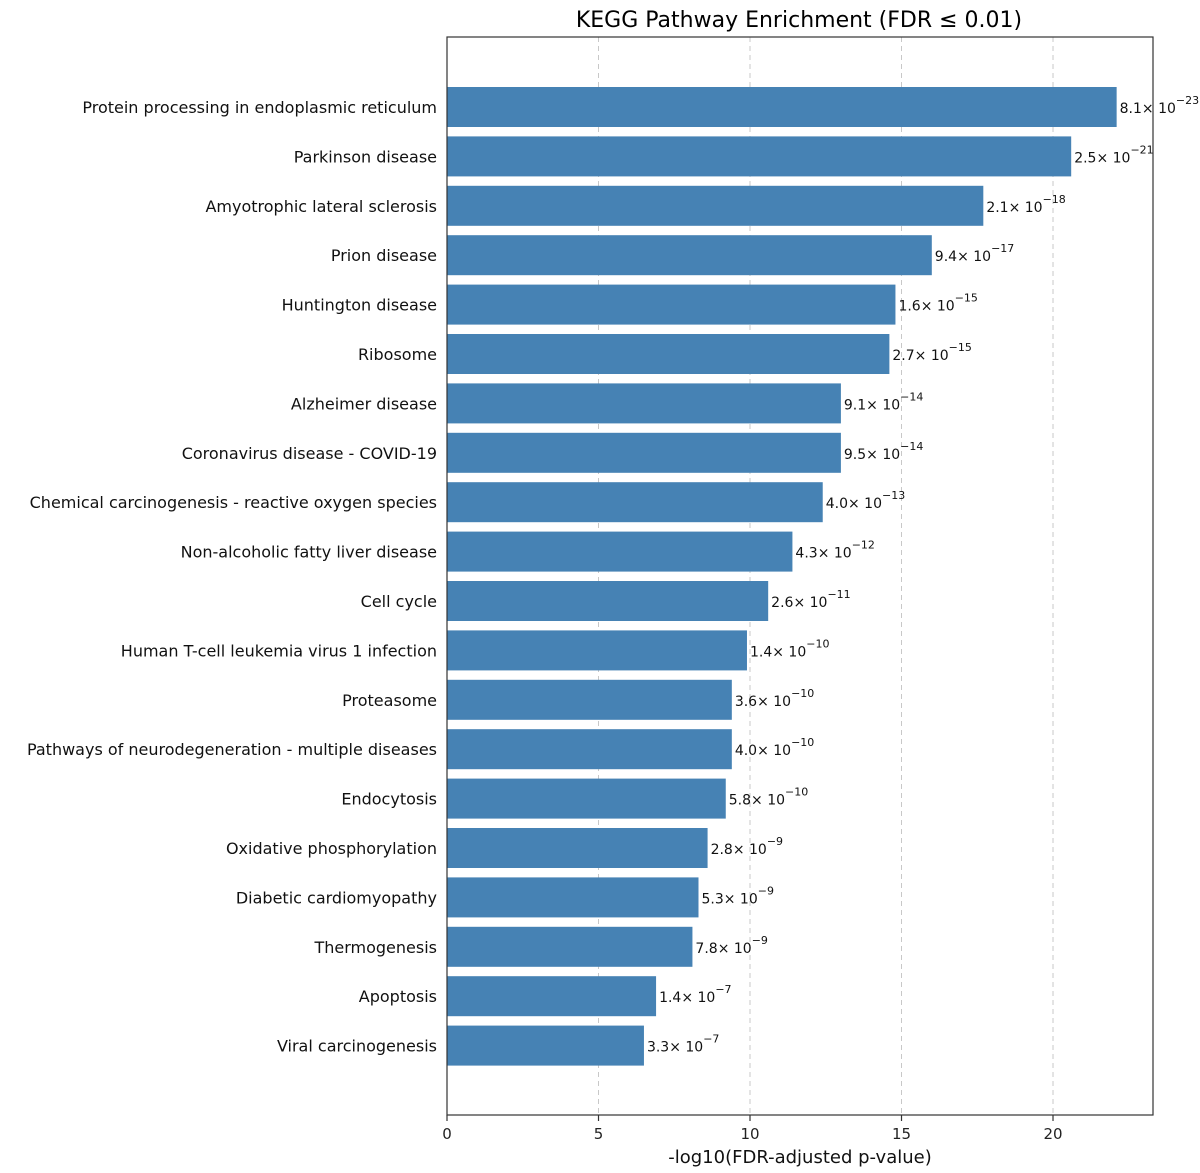  I want to click on category-label: Viral carcinogenesis, so click(357, 1046).